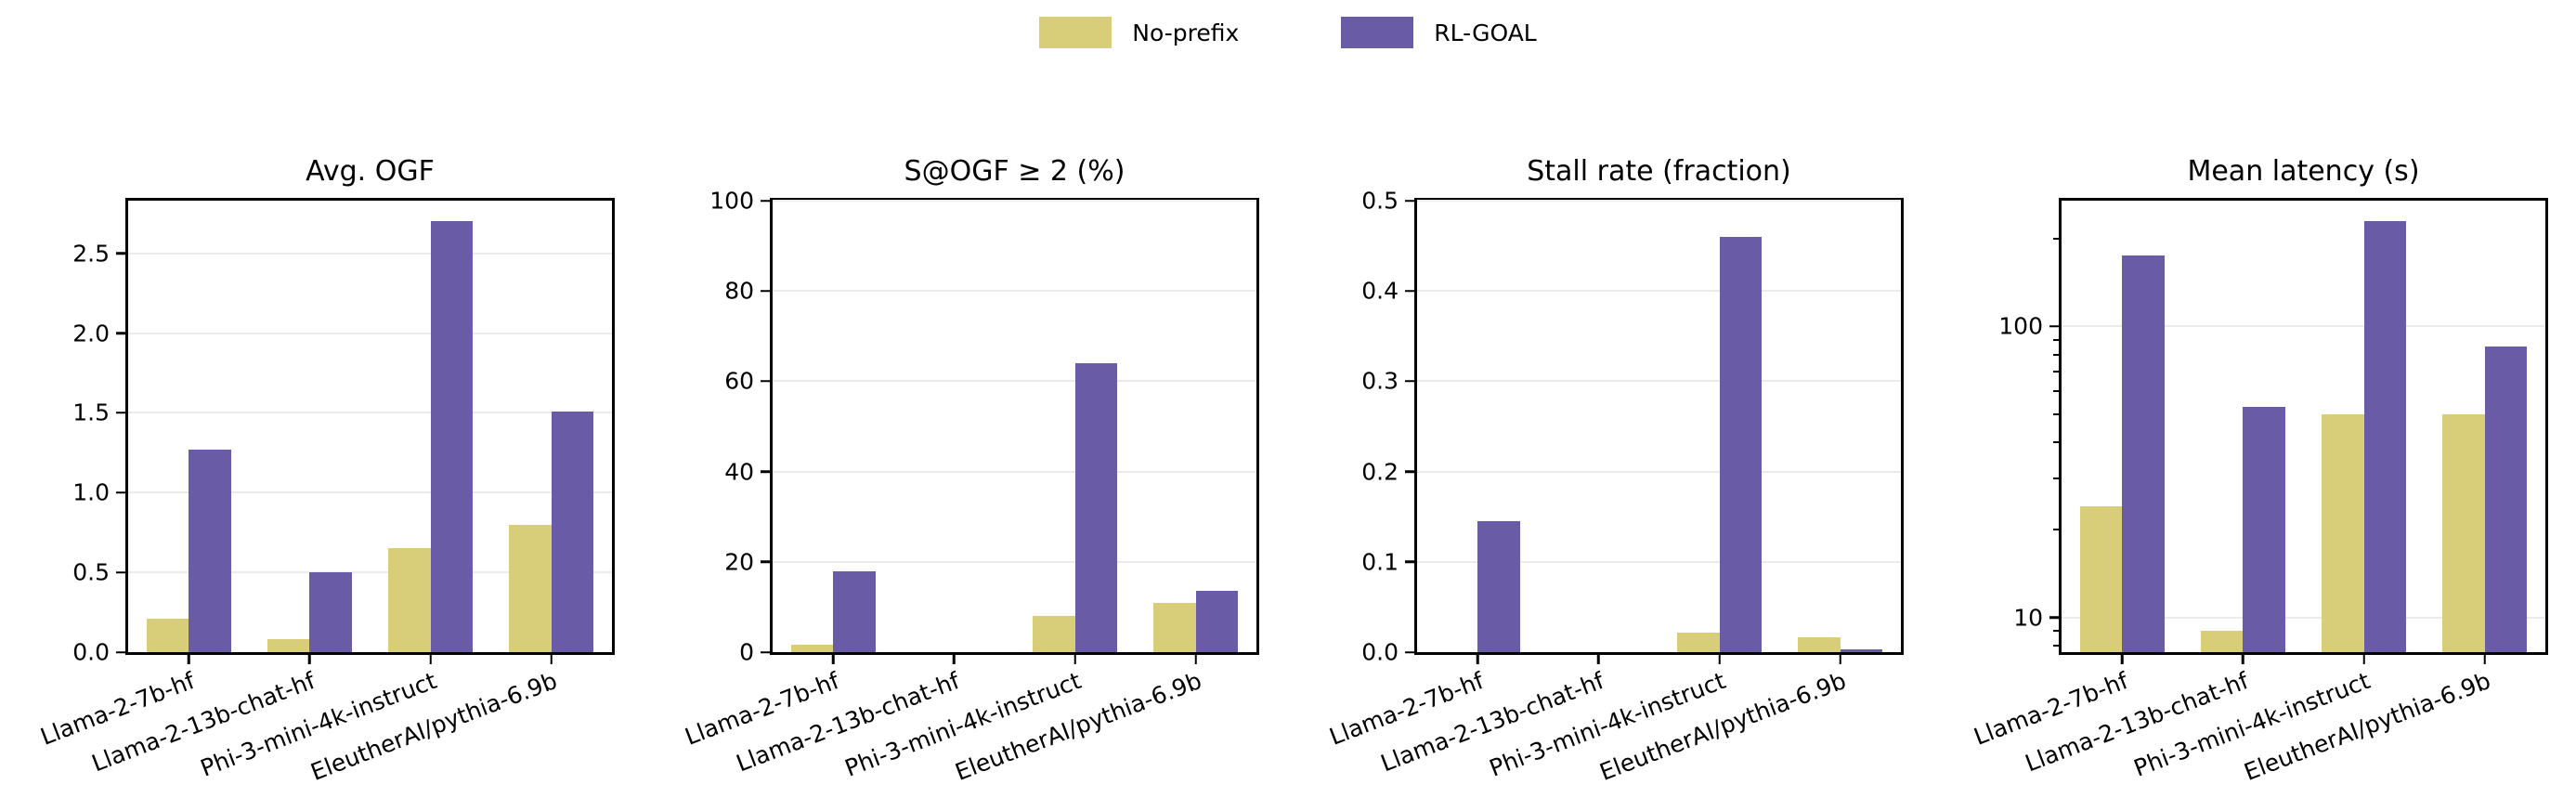  What do you see at coordinates (91, 254) in the screenshot?
I see `y-tick-label: 2.5` at bounding box center [91, 254].